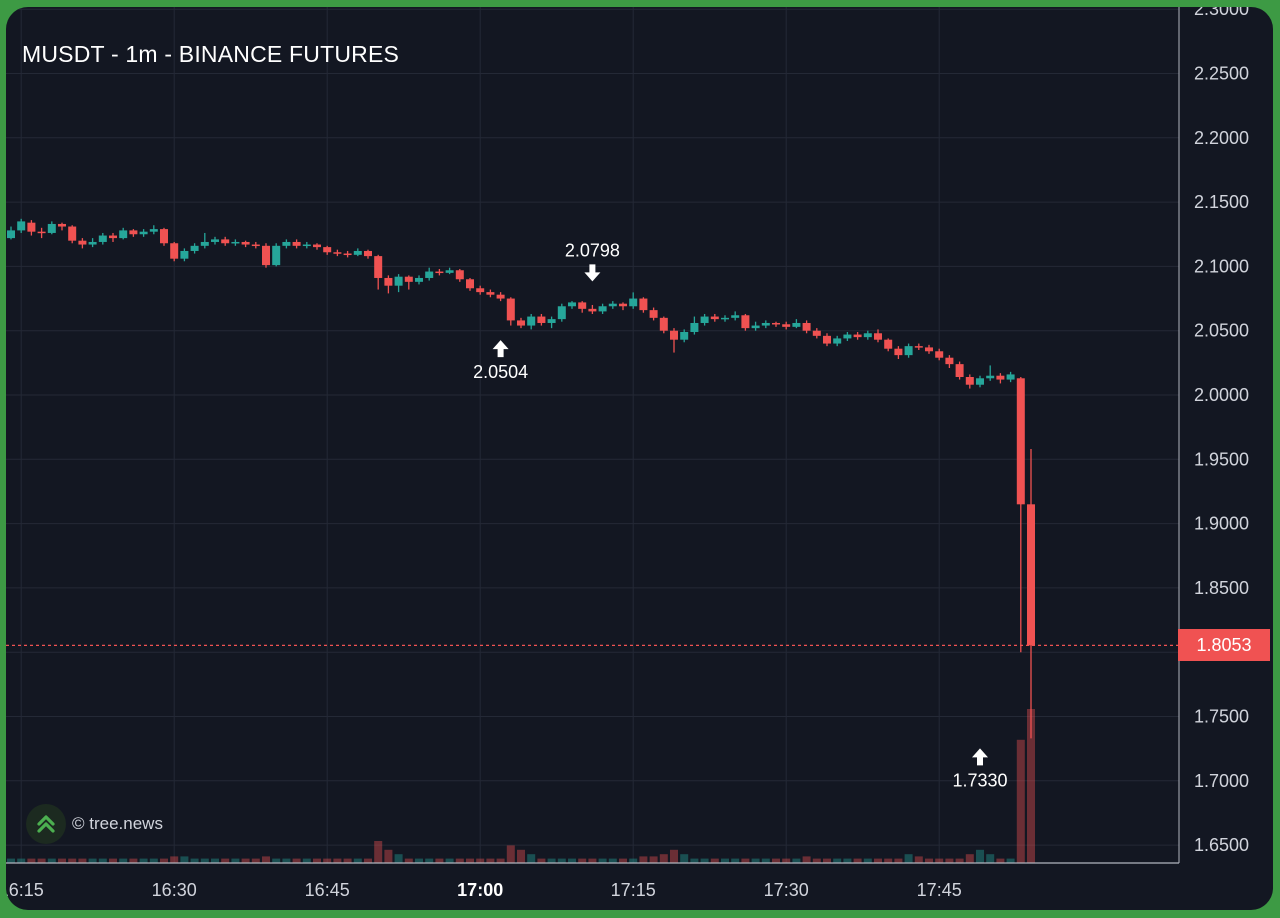 The width and height of the screenshot is (1280, 918). I want to click on y-tick-label: 1.7500, so click(1221, 717).